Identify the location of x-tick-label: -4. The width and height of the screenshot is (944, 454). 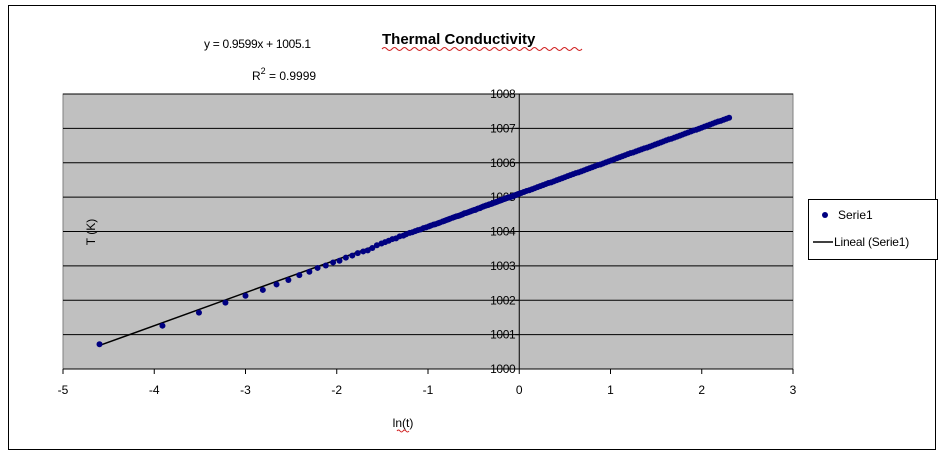
(154, 390).